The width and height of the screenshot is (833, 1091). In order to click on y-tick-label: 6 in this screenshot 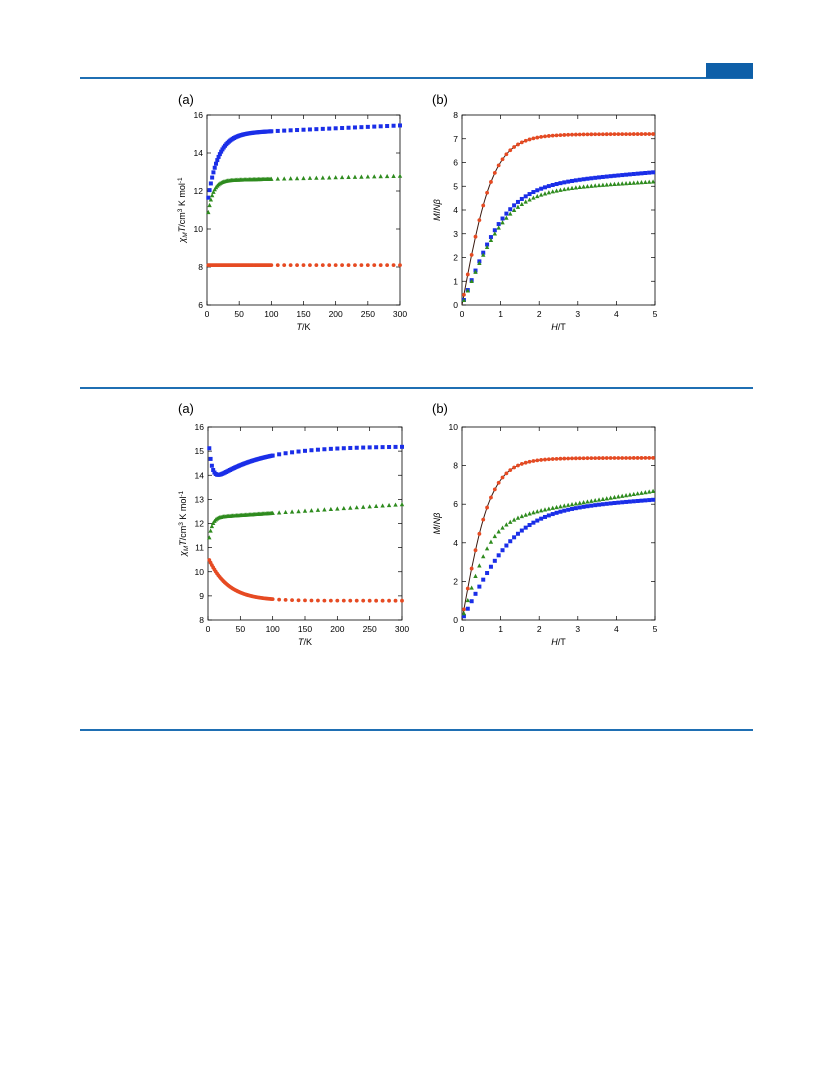, I will do `click(200, 305)`.